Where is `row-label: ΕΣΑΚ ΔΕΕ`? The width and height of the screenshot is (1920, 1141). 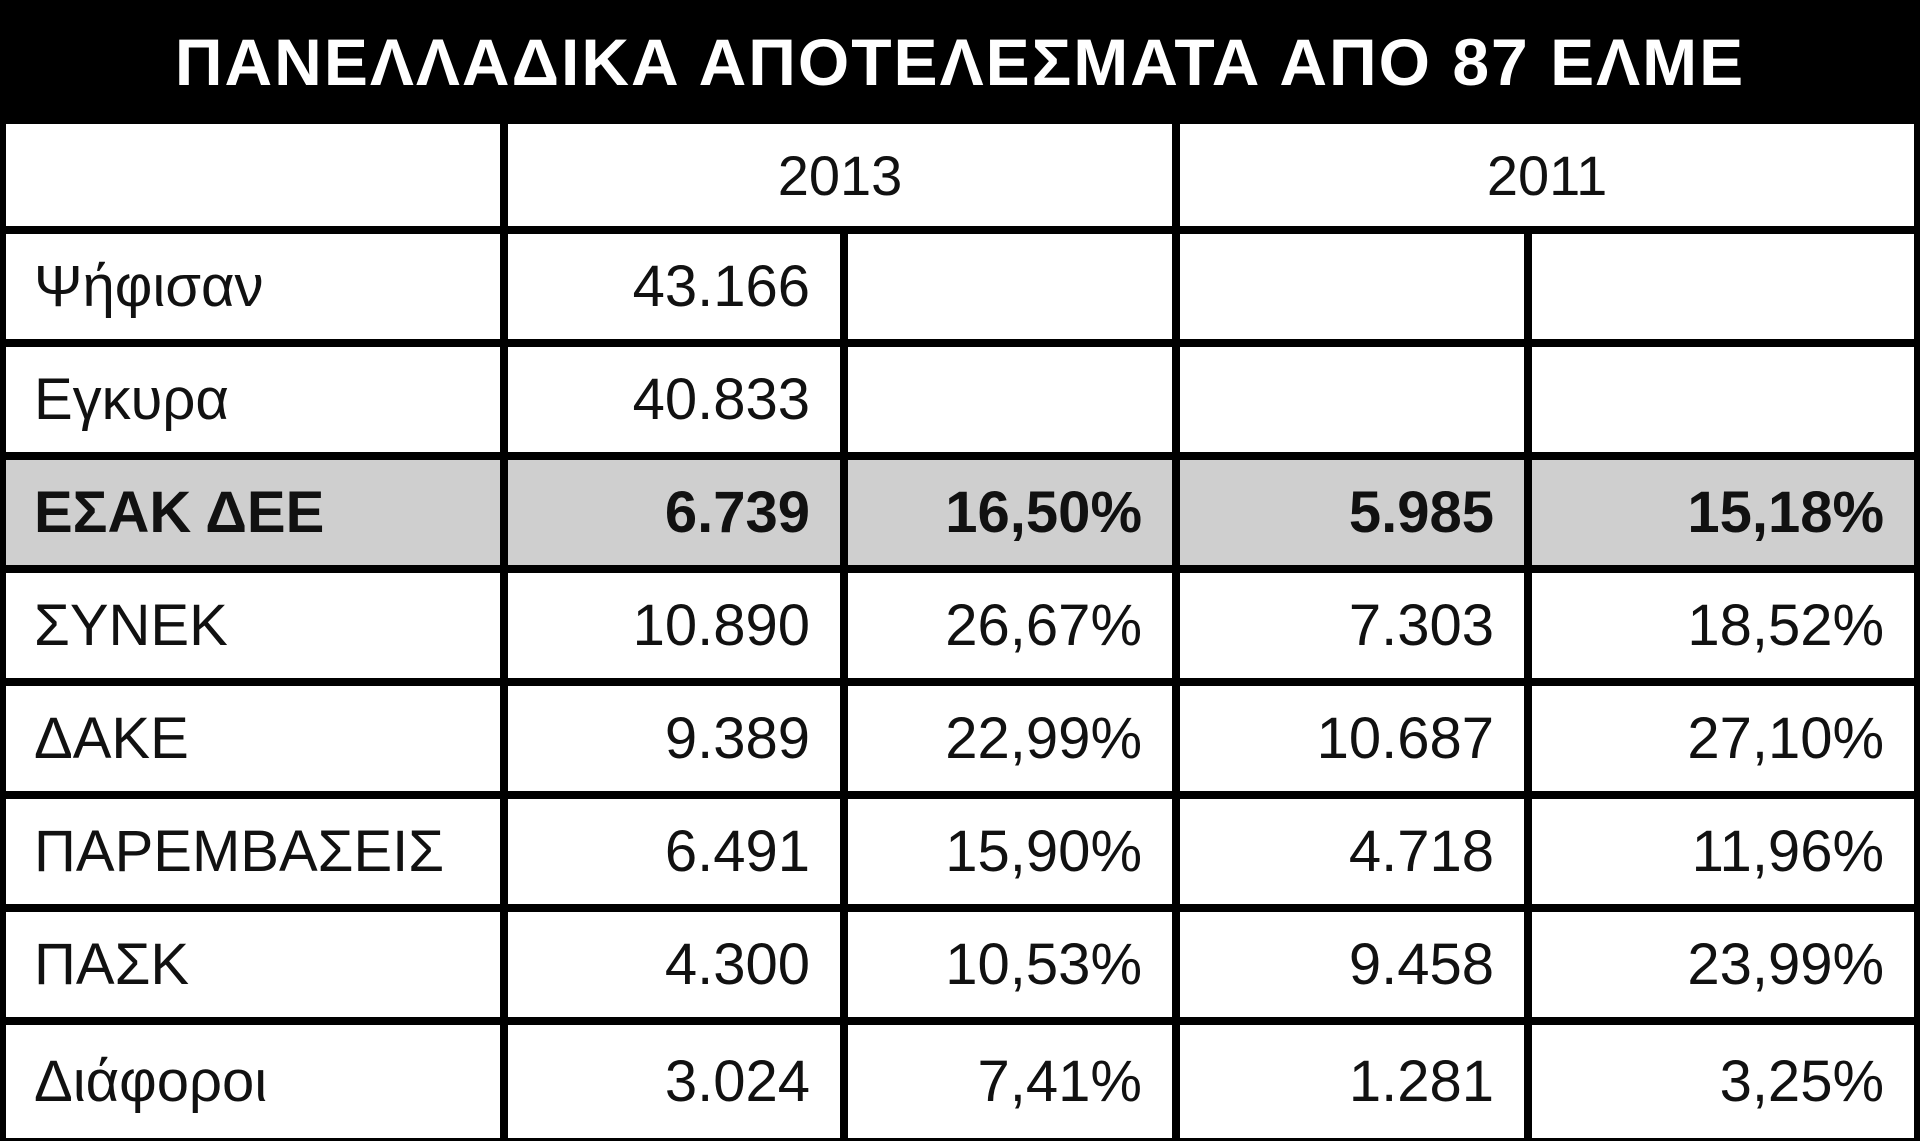
row-label: ΕΣΑΚ ΔΕΕ is located at coordinates (257, 516).